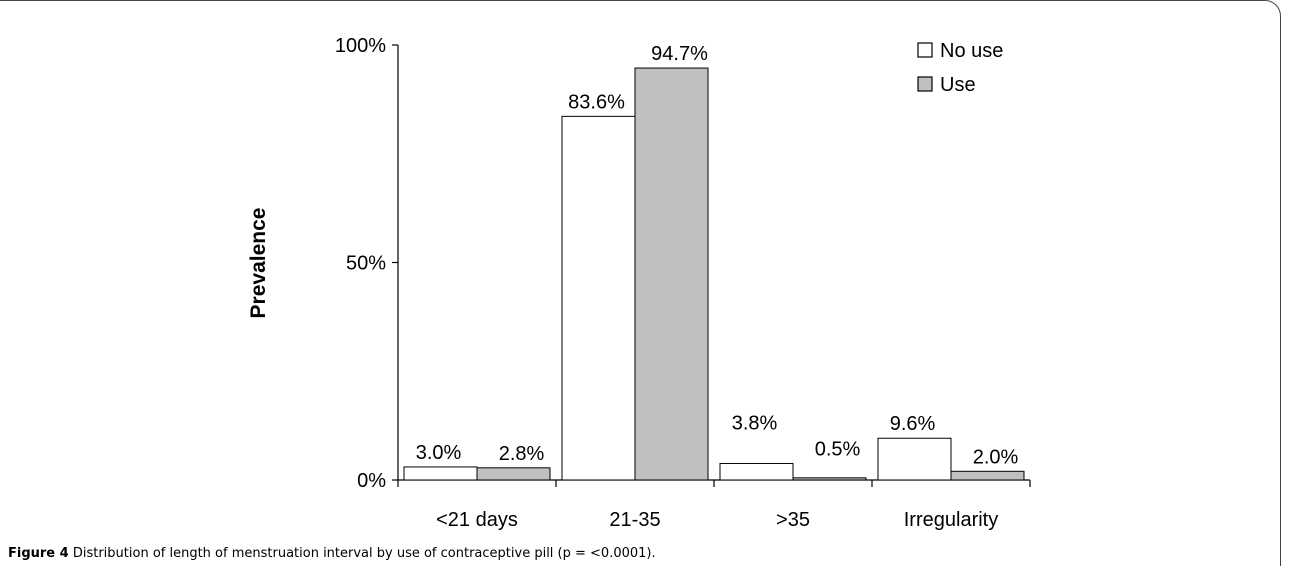 This screenshot has width=1289, height=572. I want to click on data-label-use: 2.8%, so click(522, 454).